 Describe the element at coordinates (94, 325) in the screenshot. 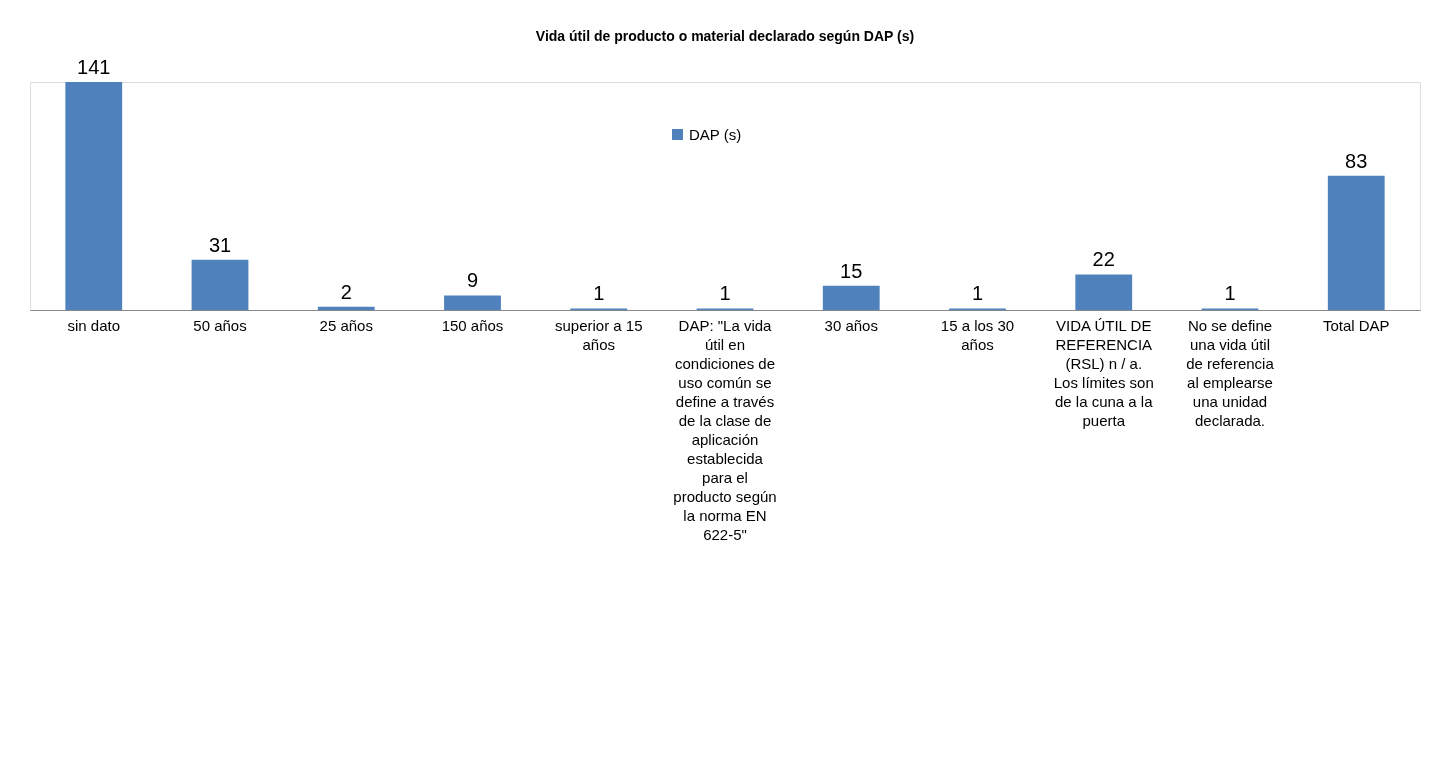

I see `x-tick-label: sin dato` at that location.